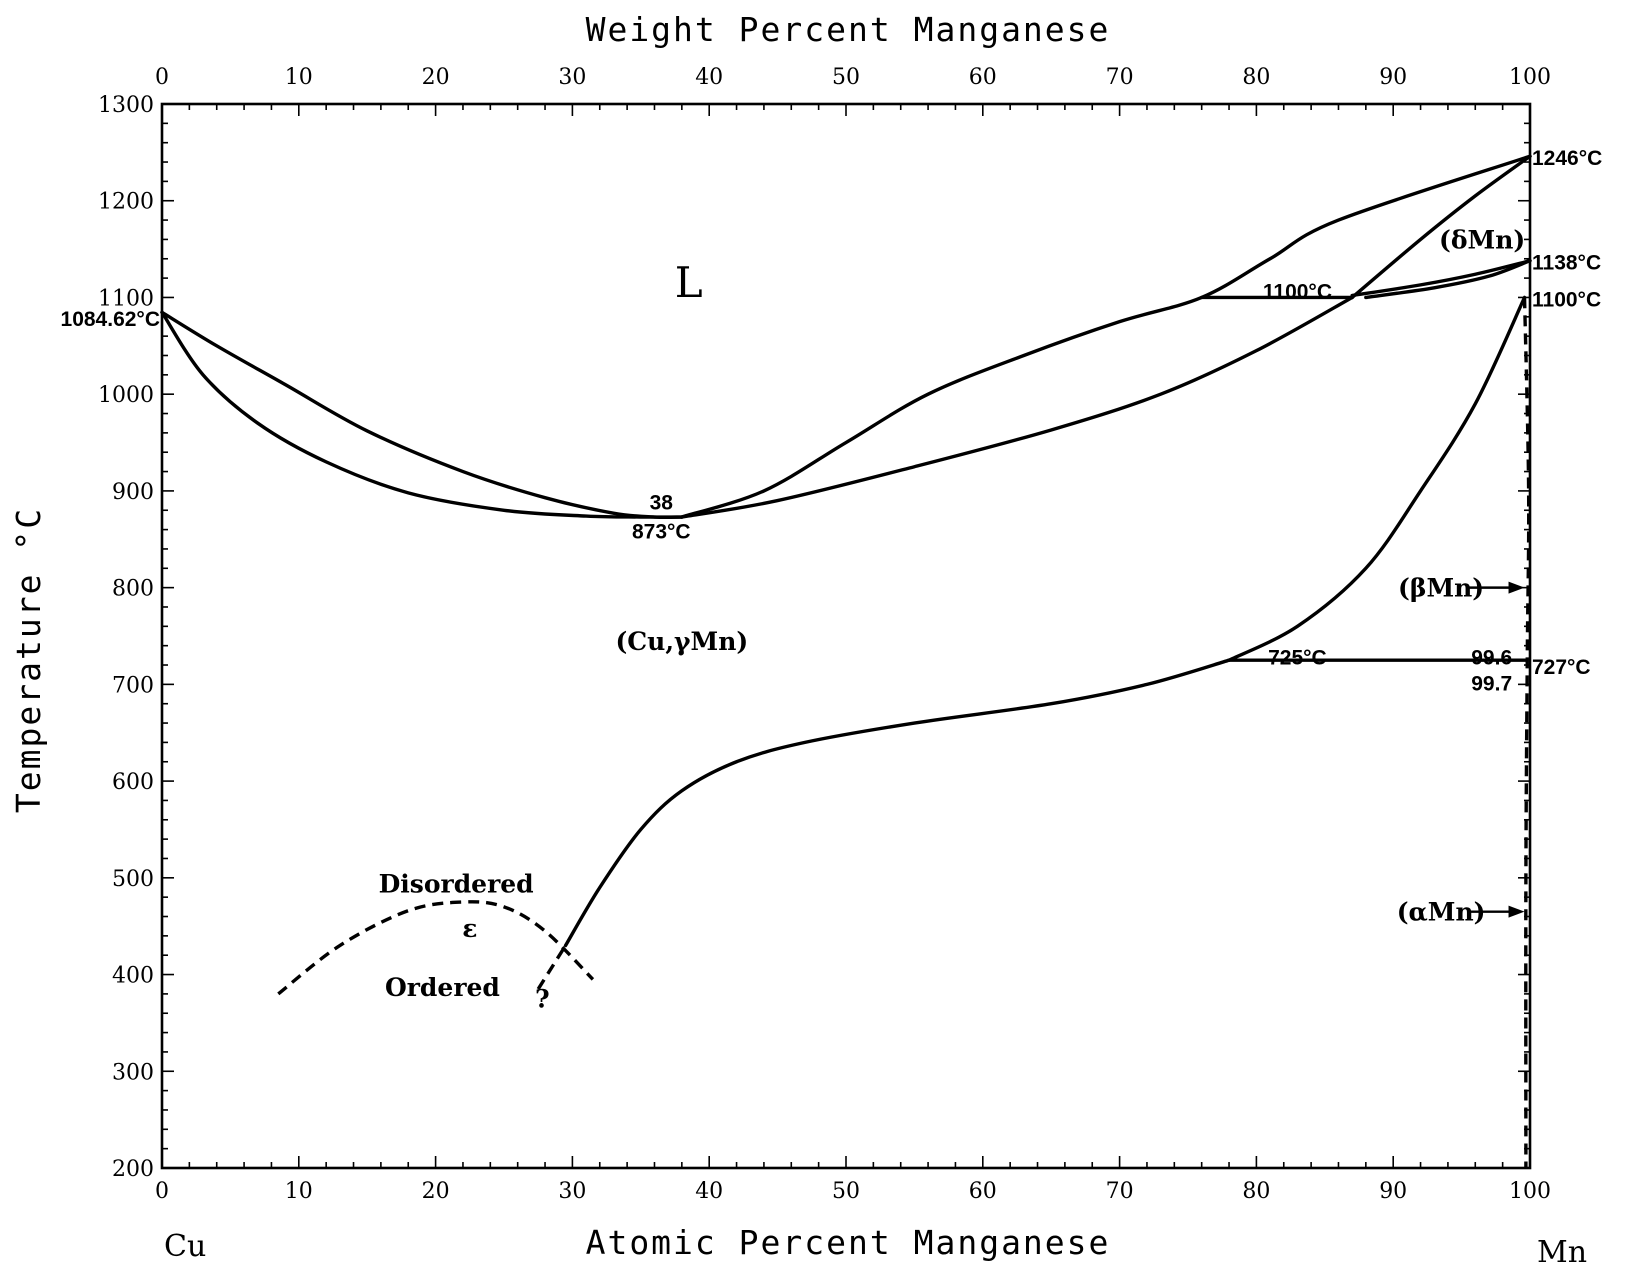  What do you see at coordinates (846, 1191) in the screenshot?
I see `x-tick-label: 50` at bounding box center [846, 1191].